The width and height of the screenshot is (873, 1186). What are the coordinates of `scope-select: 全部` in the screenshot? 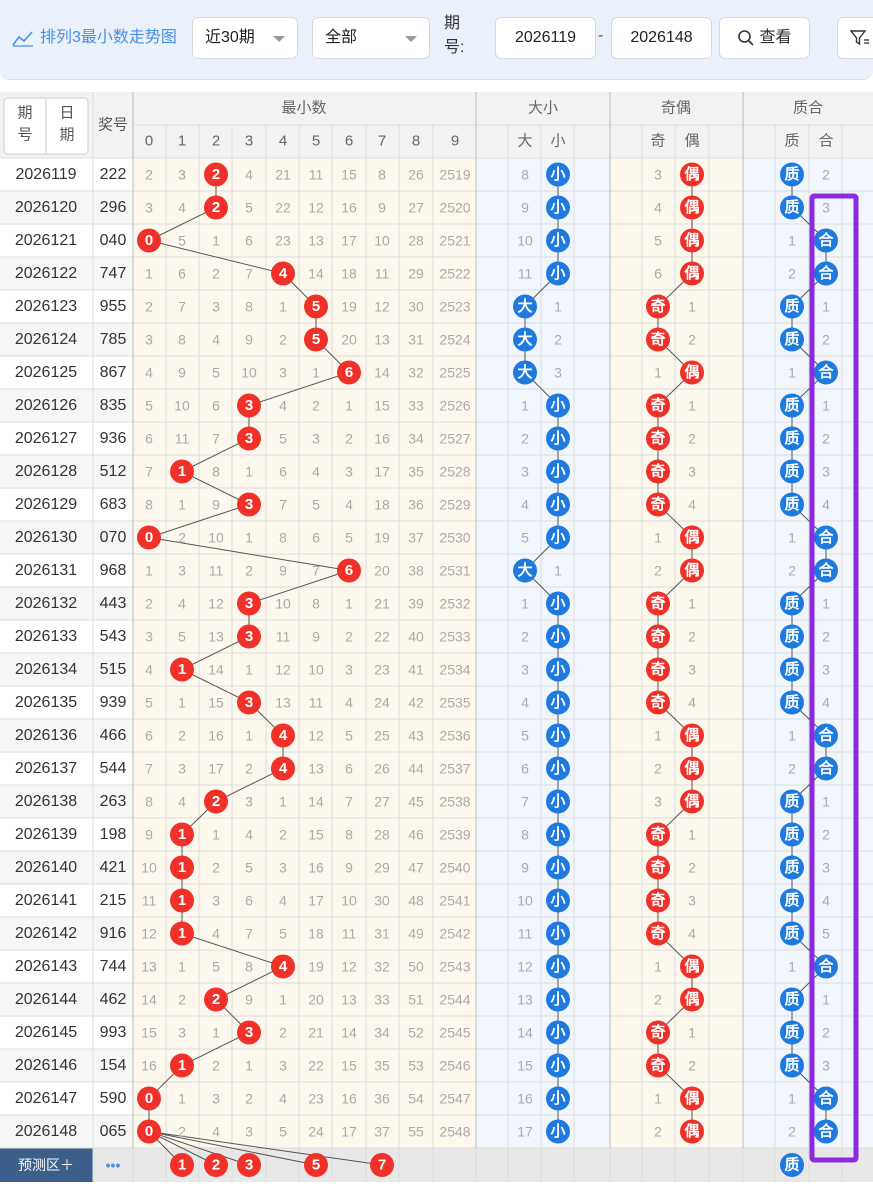 It's located at (371, 38).